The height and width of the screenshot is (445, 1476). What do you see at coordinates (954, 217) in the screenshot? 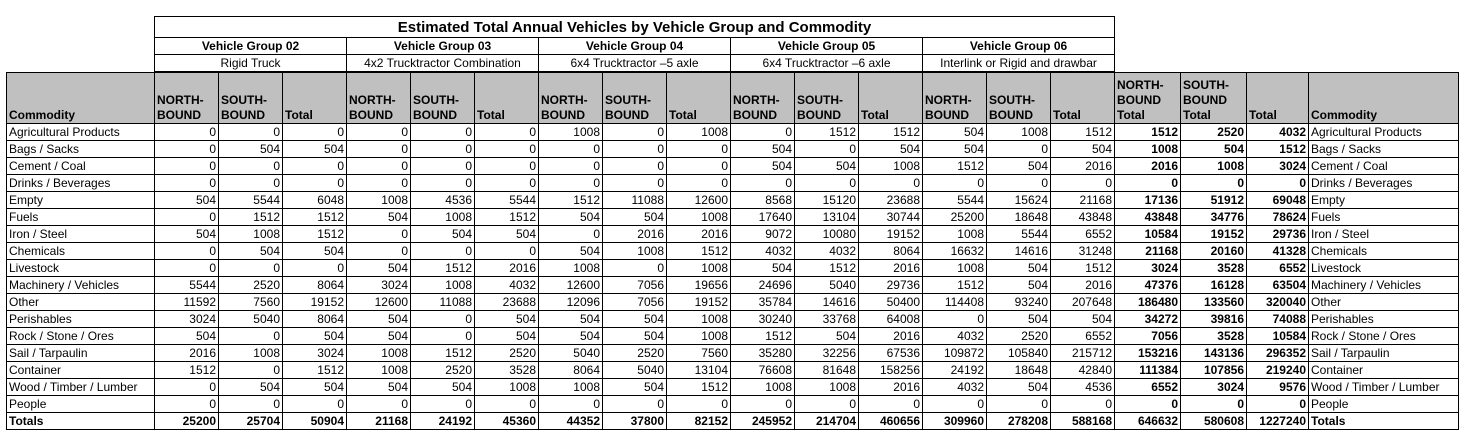
I see `value-cell: 25200` at bounding box center [954, 217].